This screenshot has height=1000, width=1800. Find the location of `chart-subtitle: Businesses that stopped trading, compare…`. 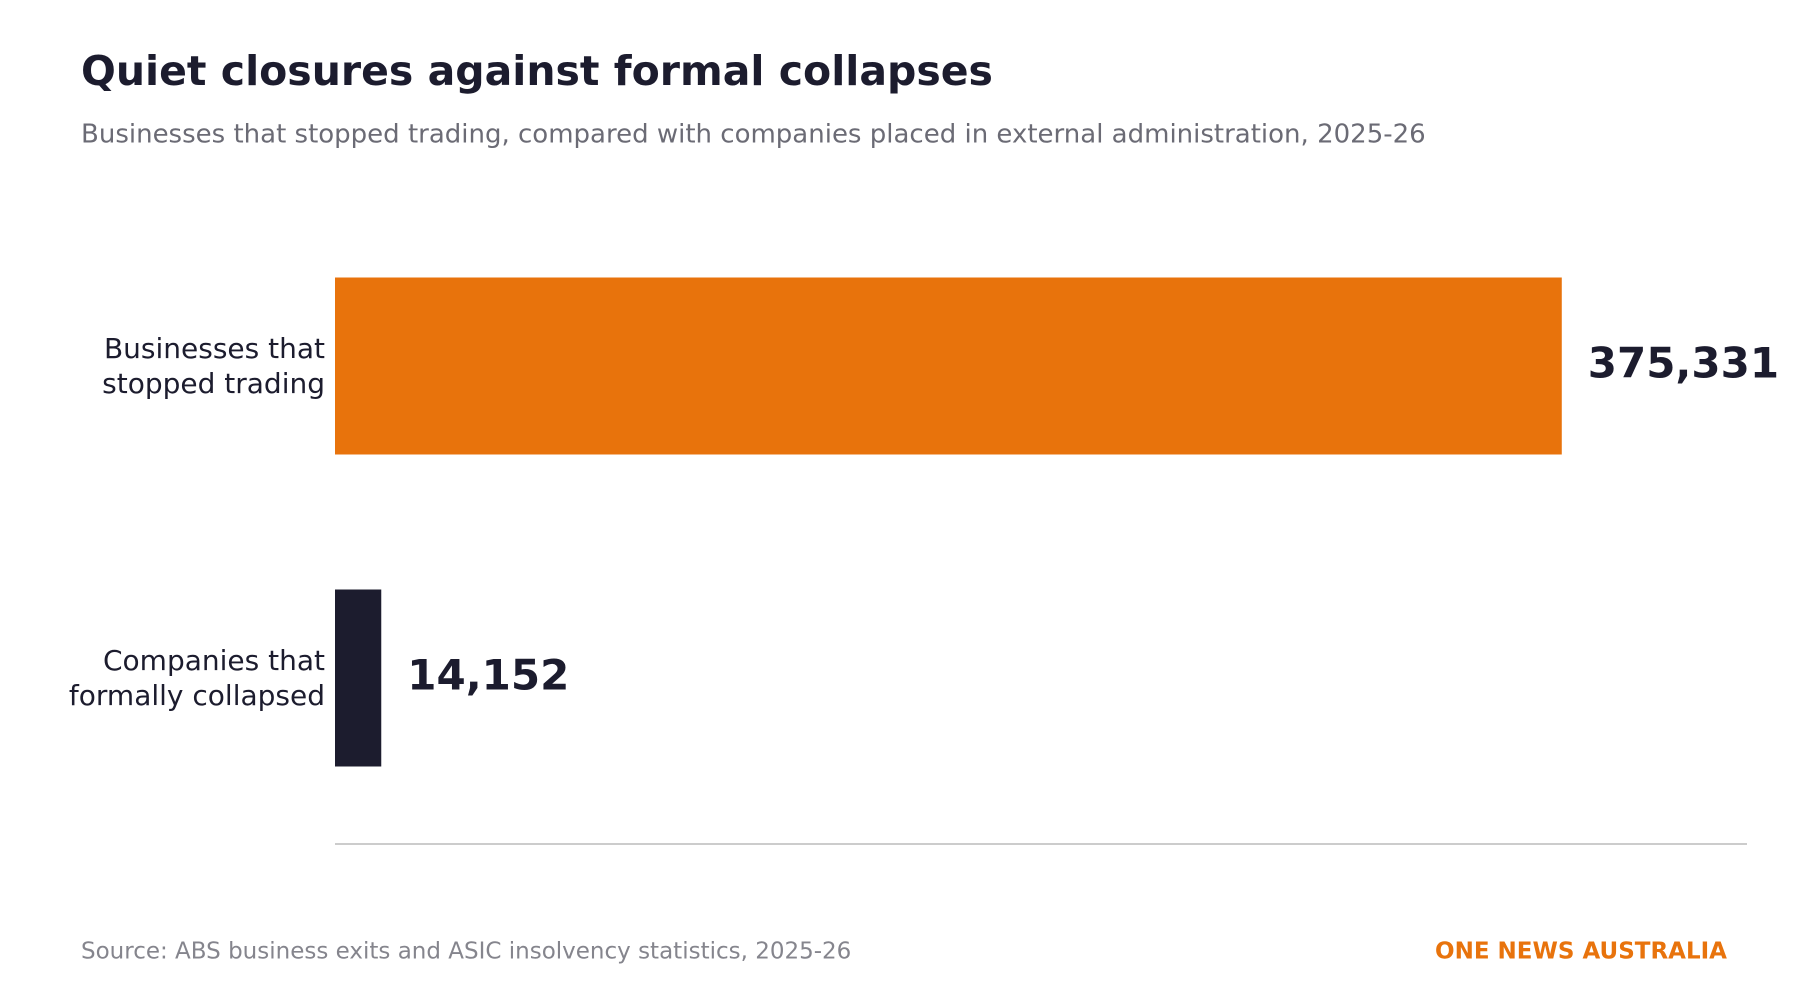

chart-subtitle: Businesses that stopped trading, compare… is located at coordinates (753, 135).